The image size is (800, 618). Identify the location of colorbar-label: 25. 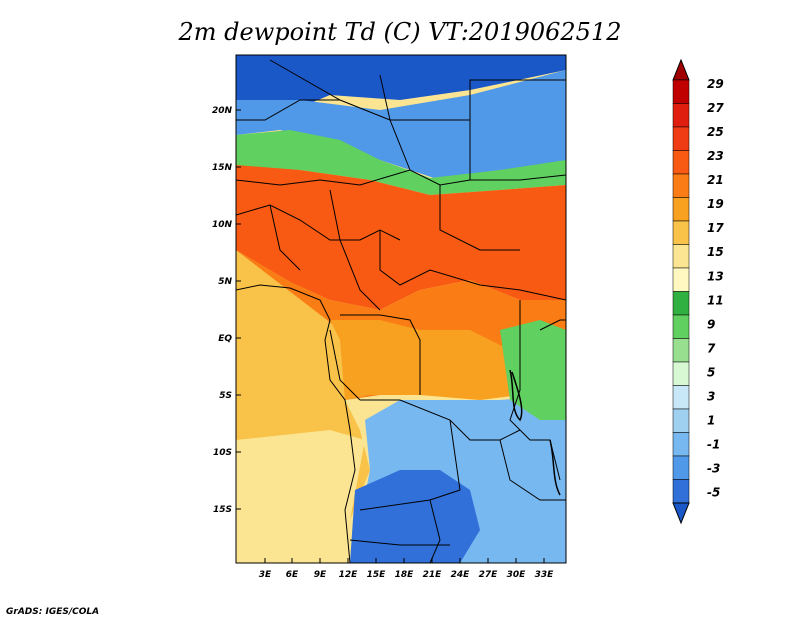
(715, 132).